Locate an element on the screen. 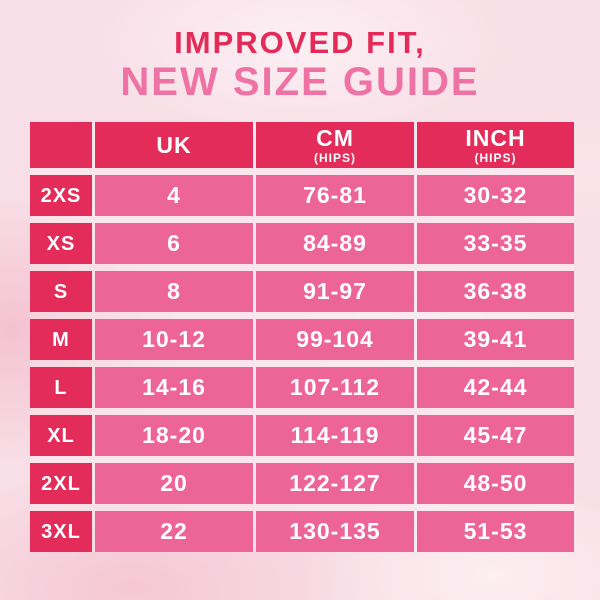  uk-cell: 8 is located at coordinates (174, 291).